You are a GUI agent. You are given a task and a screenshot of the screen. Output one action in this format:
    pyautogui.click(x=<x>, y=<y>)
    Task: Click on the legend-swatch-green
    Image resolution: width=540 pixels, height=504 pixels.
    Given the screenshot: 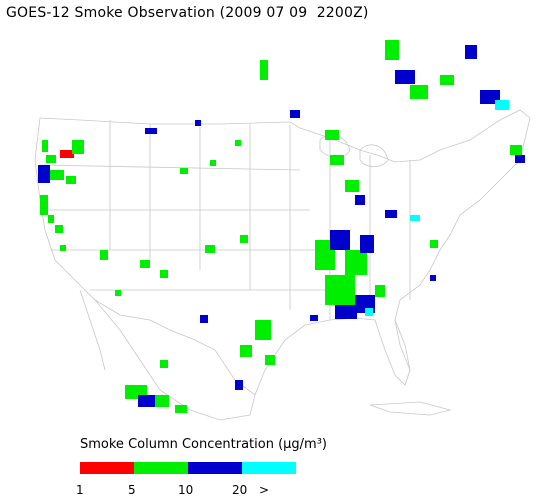 What is the action you would take?
    pyautogui.click(x=161, y=468)
    